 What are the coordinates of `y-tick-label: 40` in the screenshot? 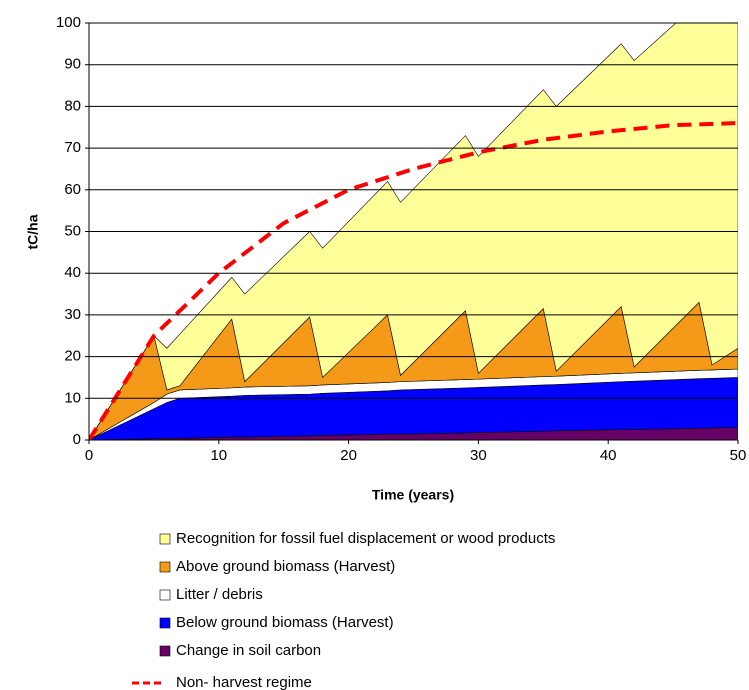 It's located at (72, 272).